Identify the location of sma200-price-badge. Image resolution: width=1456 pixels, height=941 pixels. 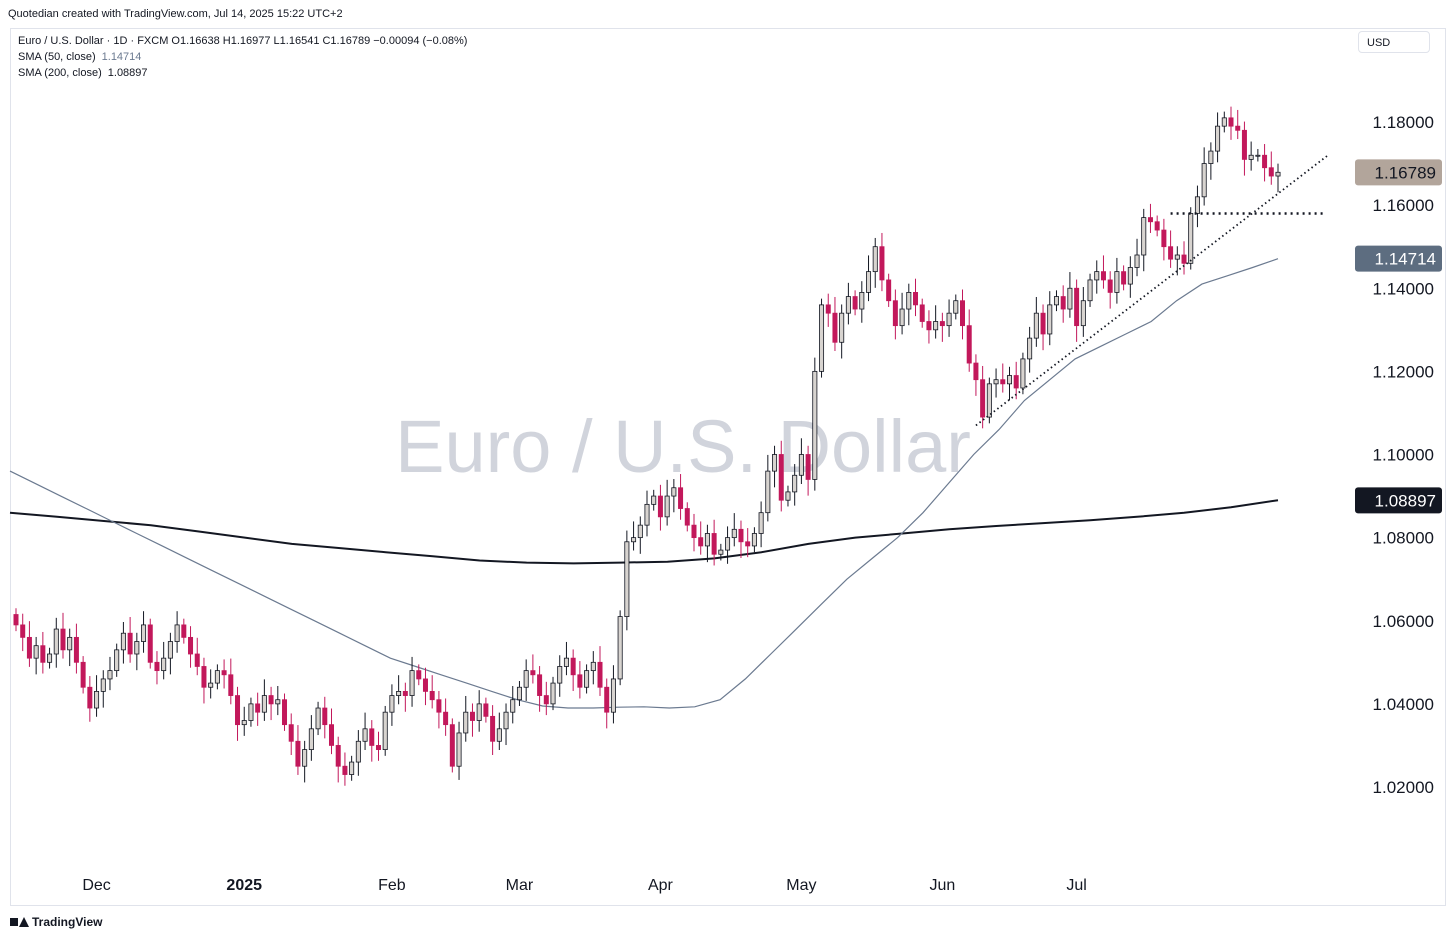
(1398, 500).